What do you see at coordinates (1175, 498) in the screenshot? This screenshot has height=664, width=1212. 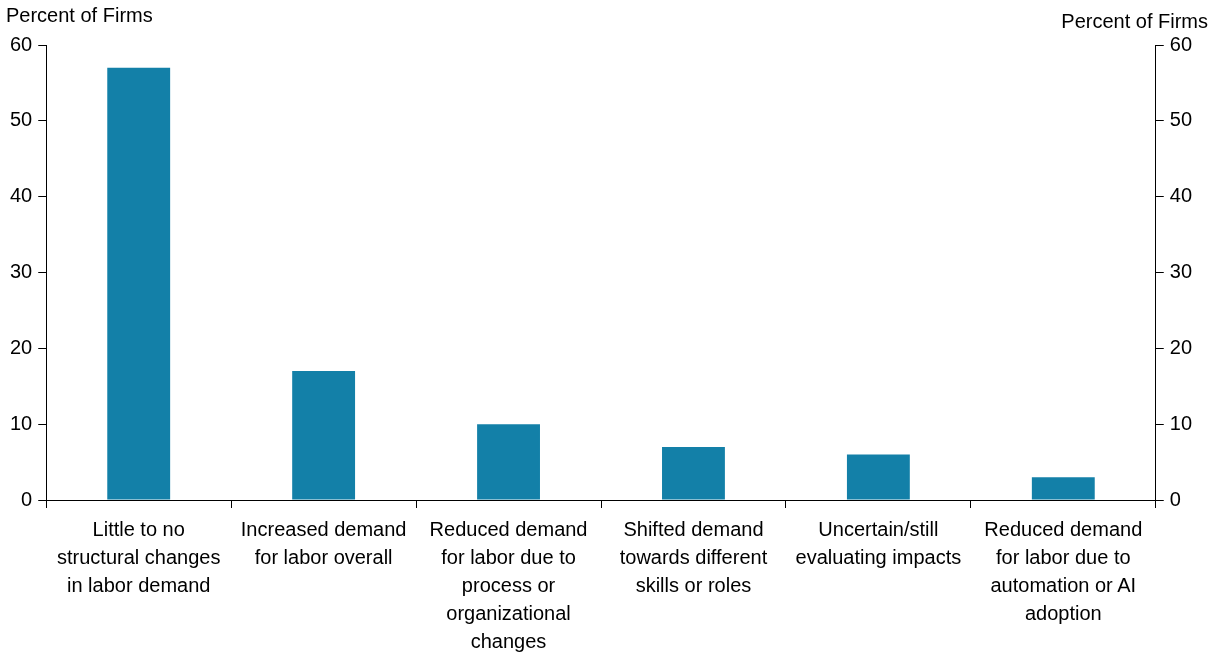 I see `y2-tick-label: 0` at bounding box center [1175, 498].